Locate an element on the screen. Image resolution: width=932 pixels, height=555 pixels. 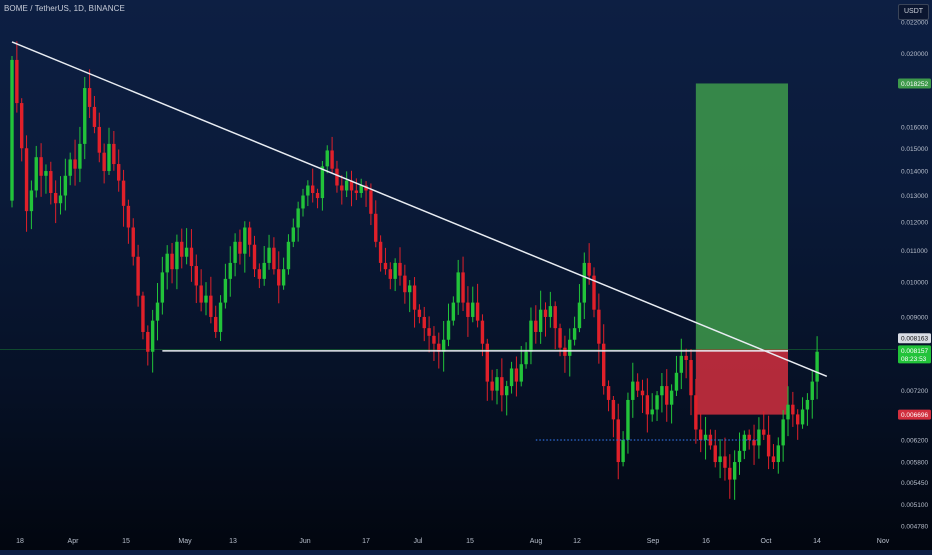
price-axis-tick: 0.014000 is located at coordinates (914, 172).